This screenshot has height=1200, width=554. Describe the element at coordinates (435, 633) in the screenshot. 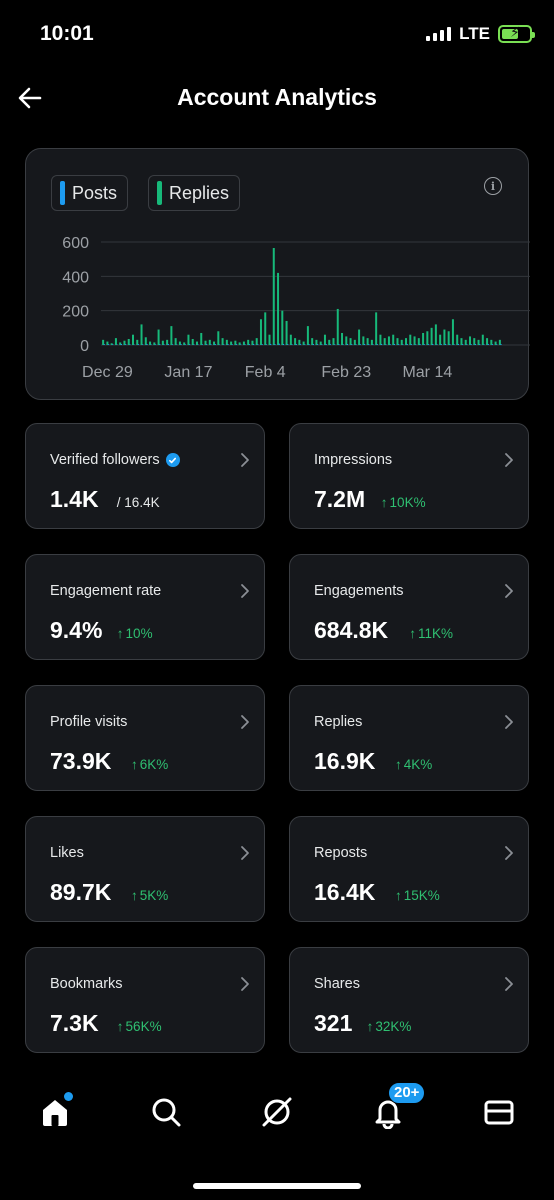

I see `metric-sub-text: 11K%` at that location.